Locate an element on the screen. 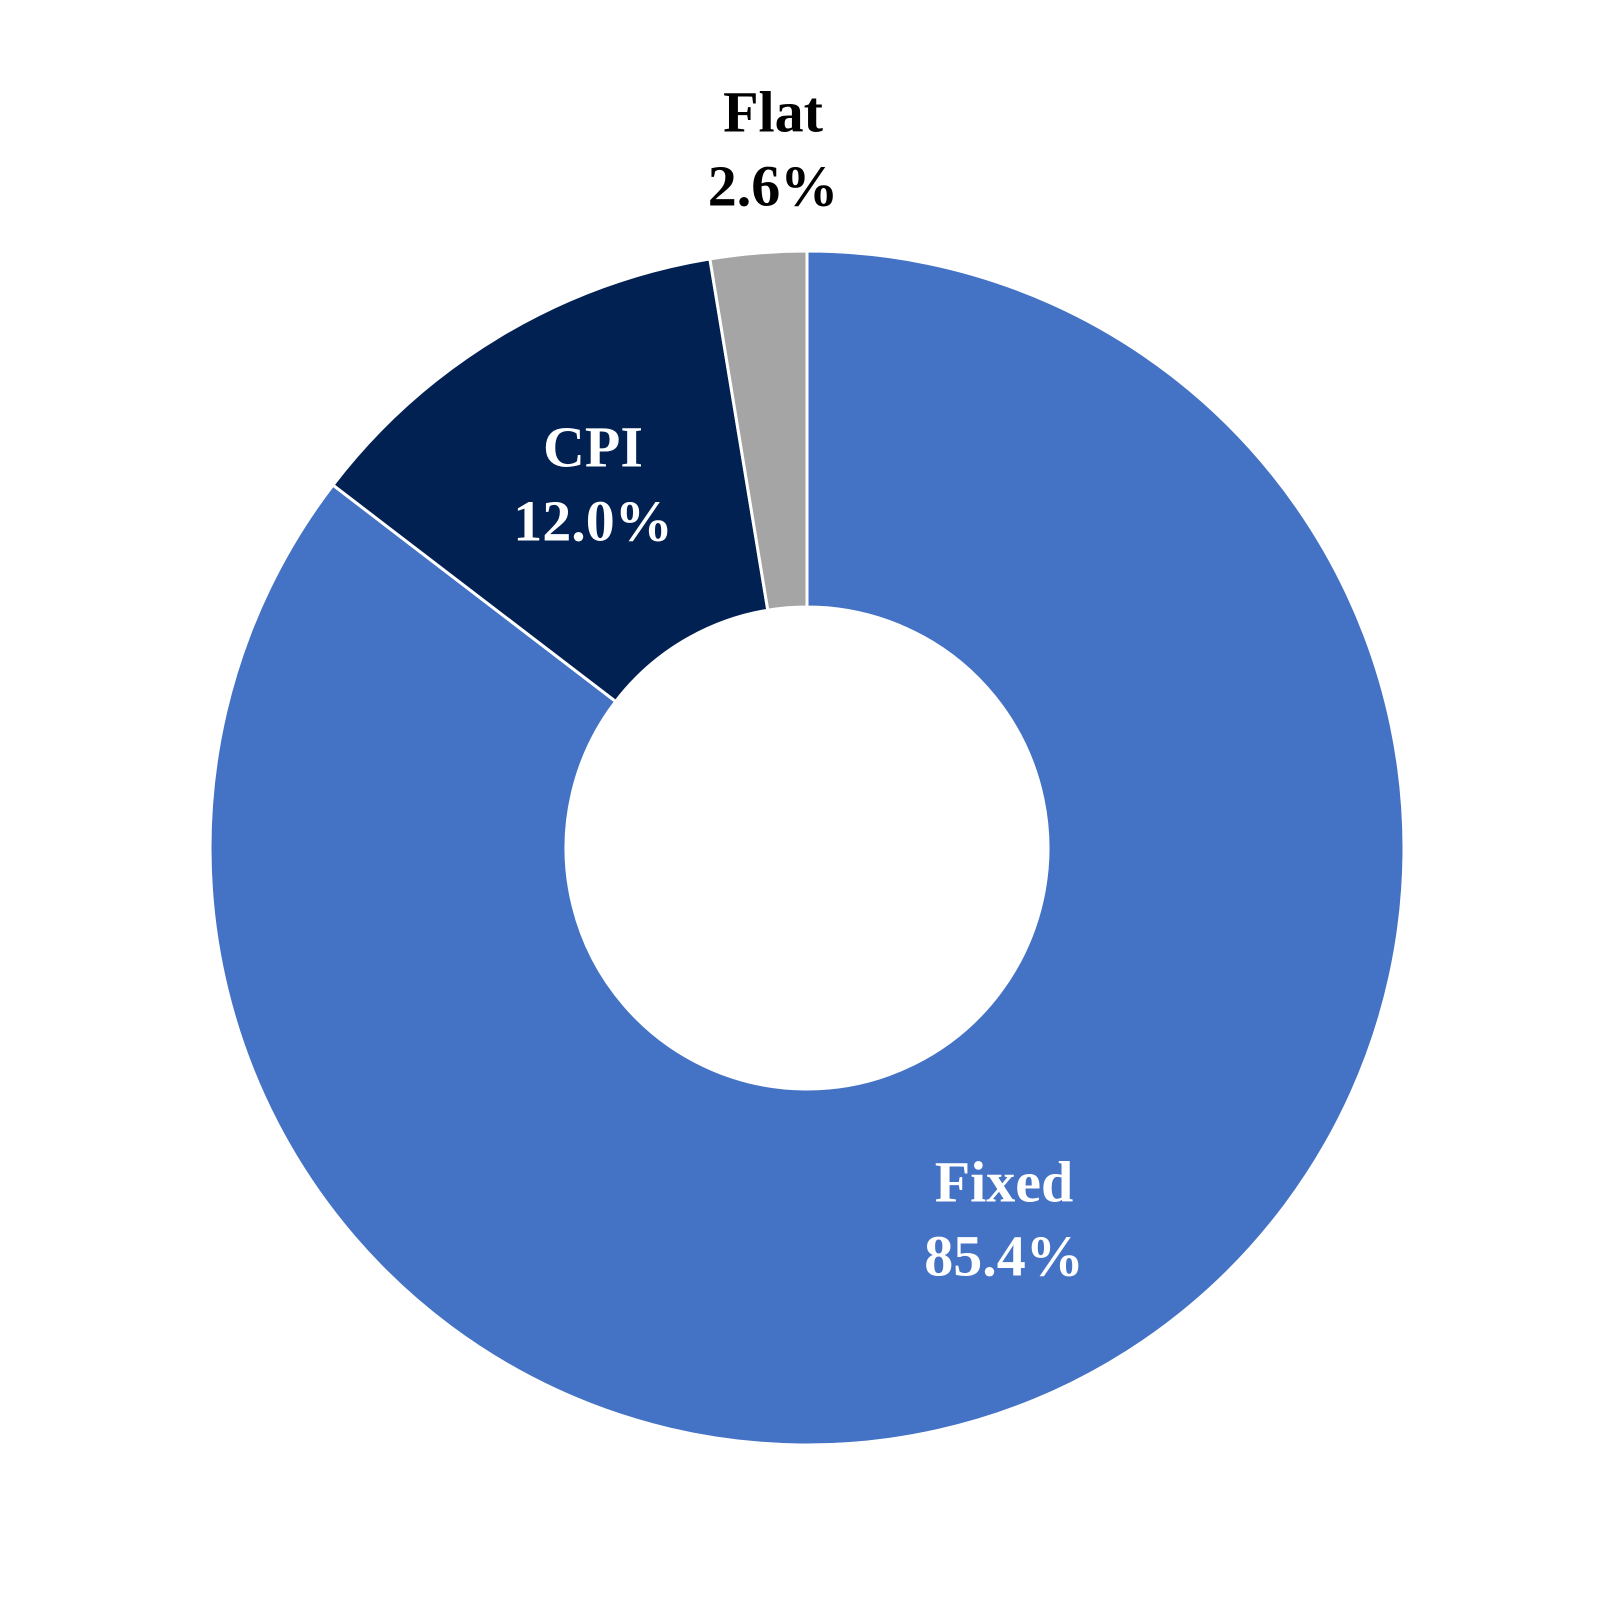  data-label-value-flat: 2.6% is located at coordinates (773, 185).